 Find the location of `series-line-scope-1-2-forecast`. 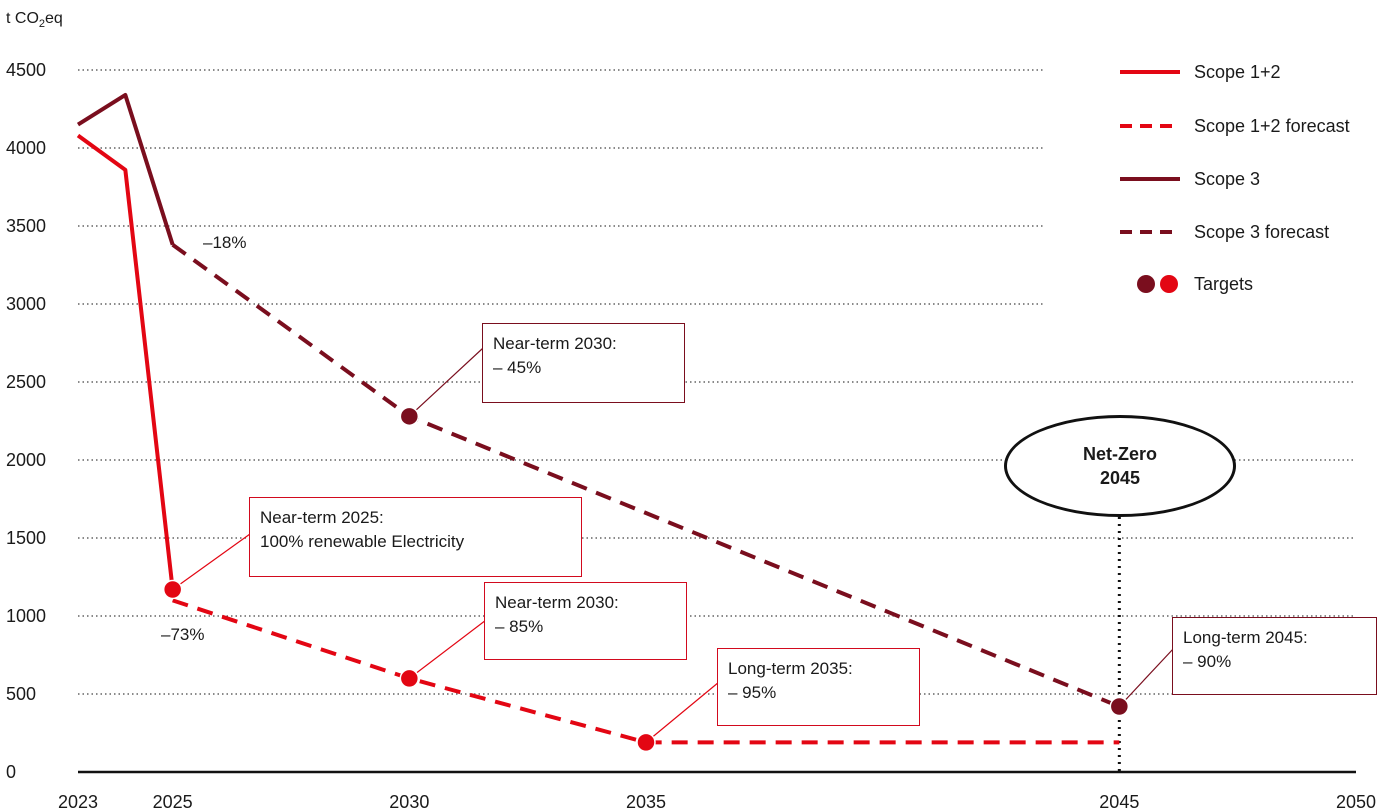

series-line-scope-1-2-forecast is located at coordinates (646, 671).